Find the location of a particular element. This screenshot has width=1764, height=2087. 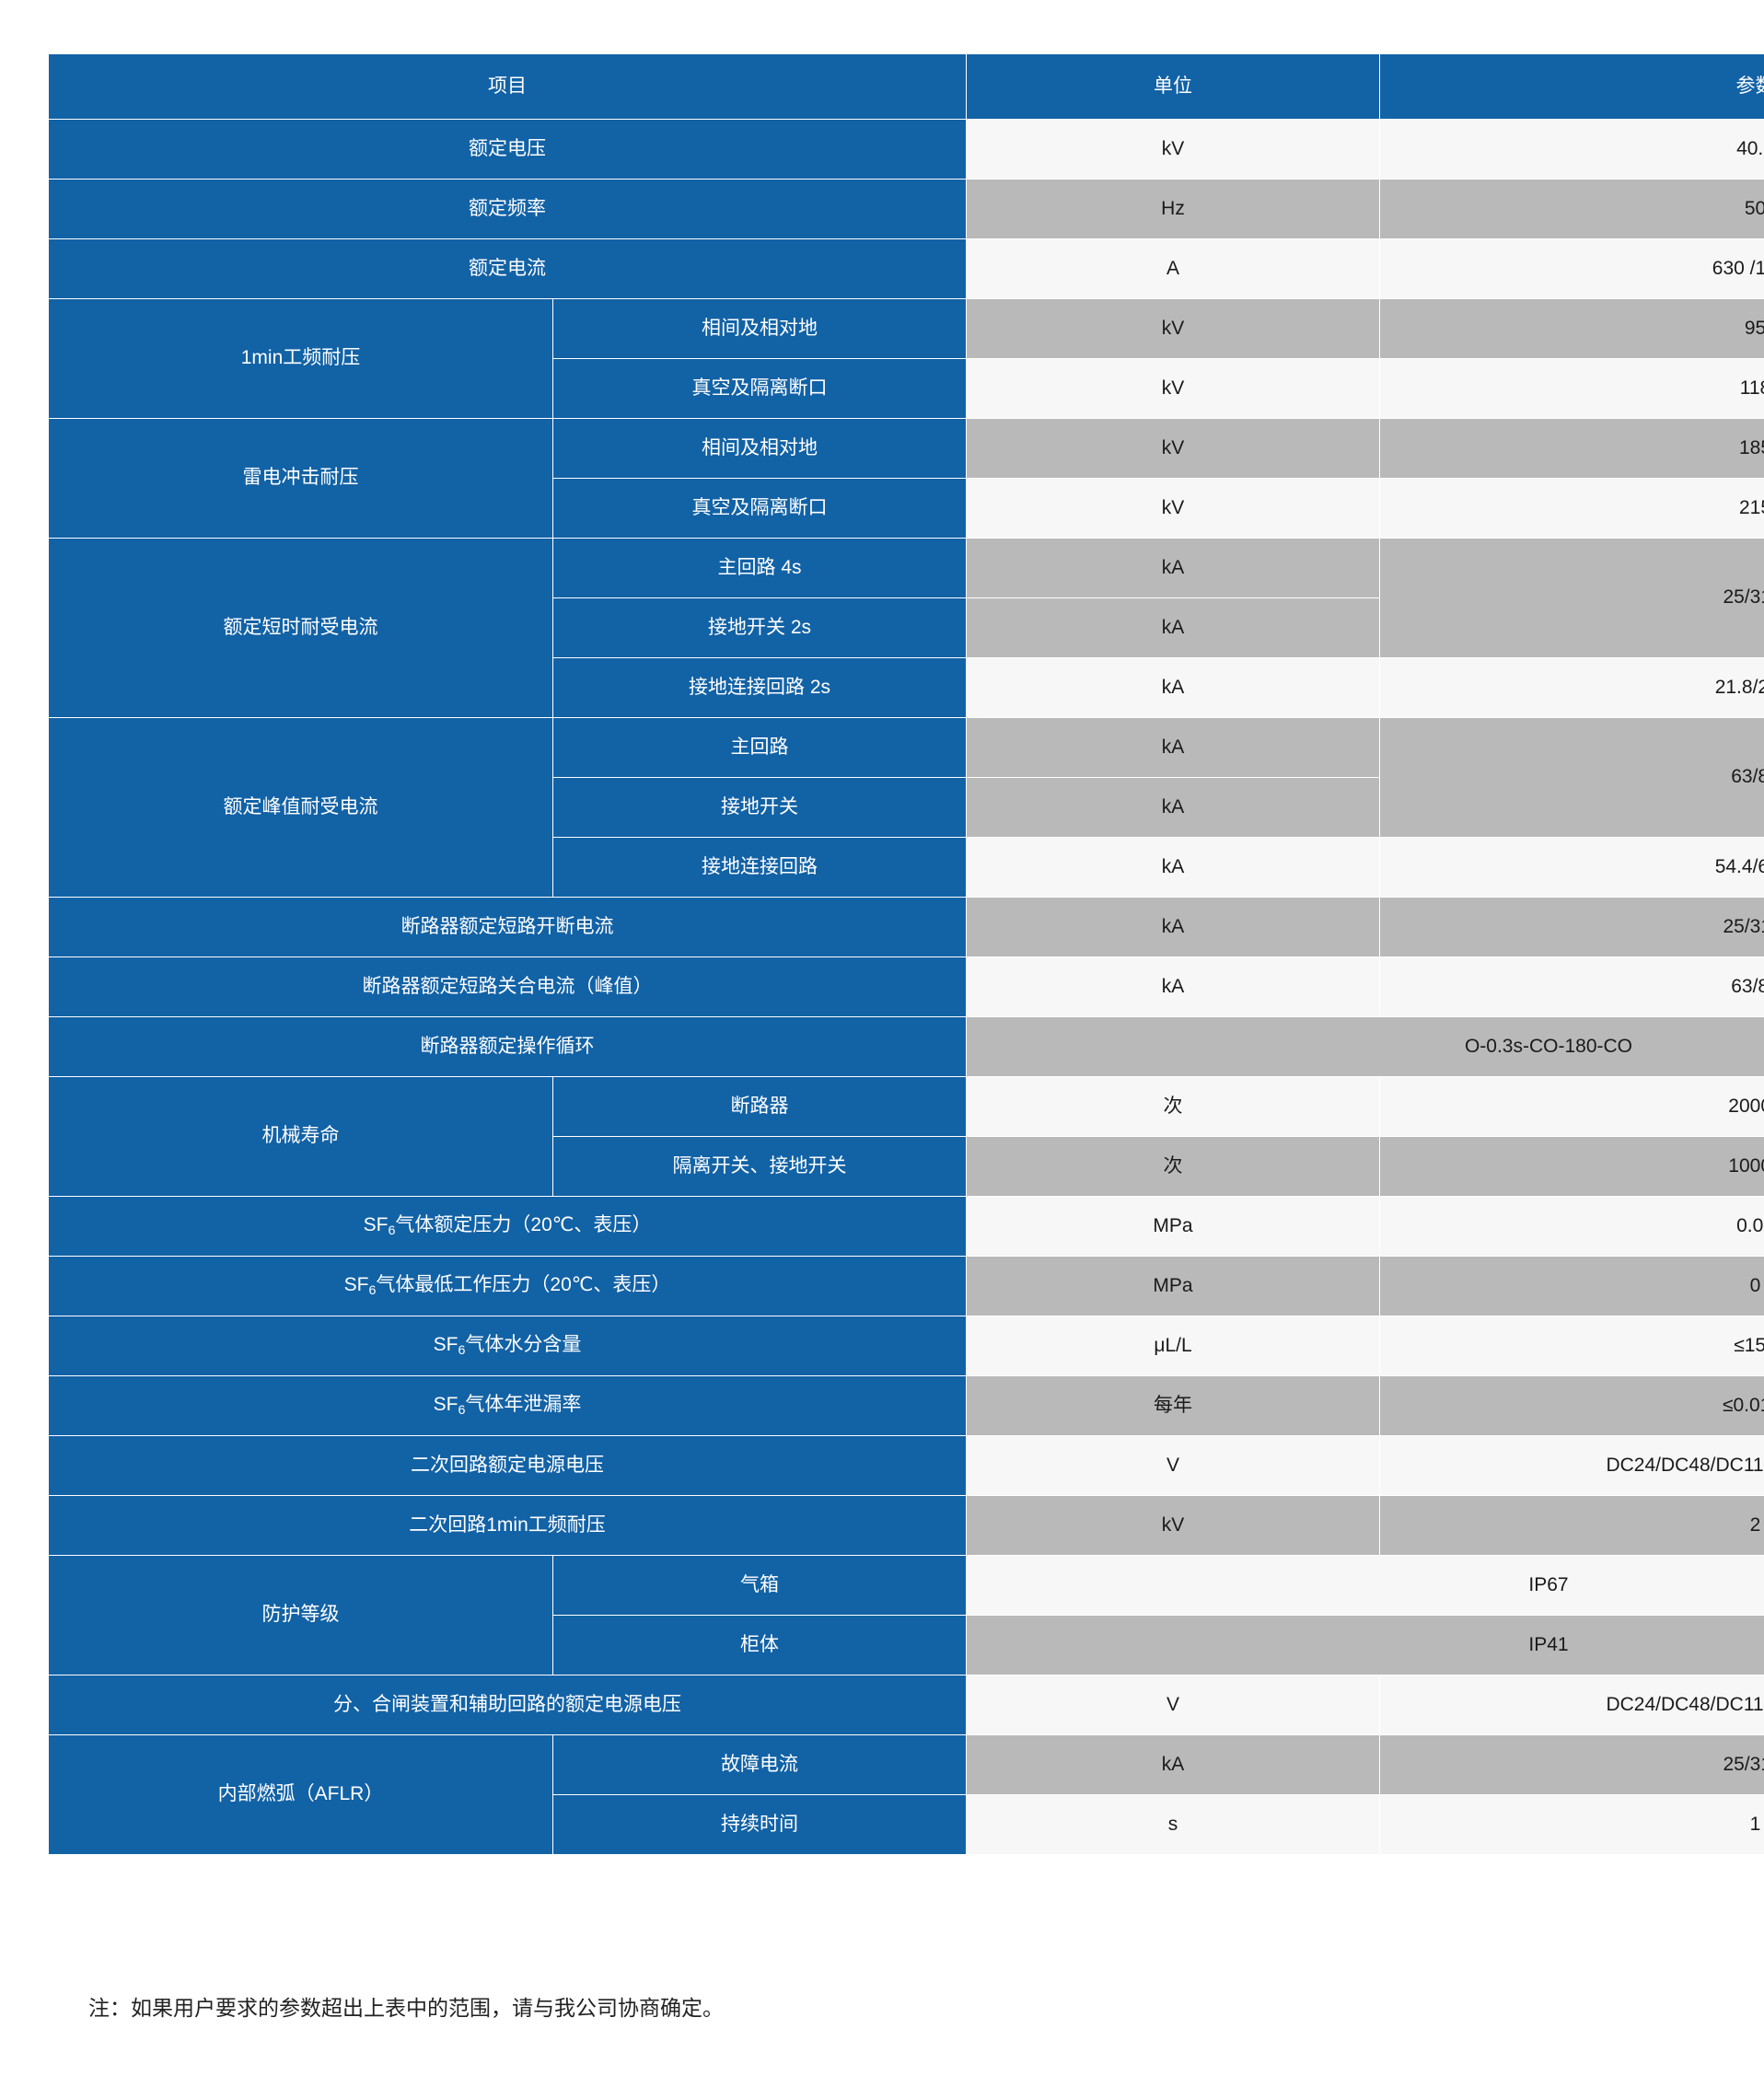

table-row: 隔离开关、接地开关 次 10000 is located at coordinates (906, 1166).